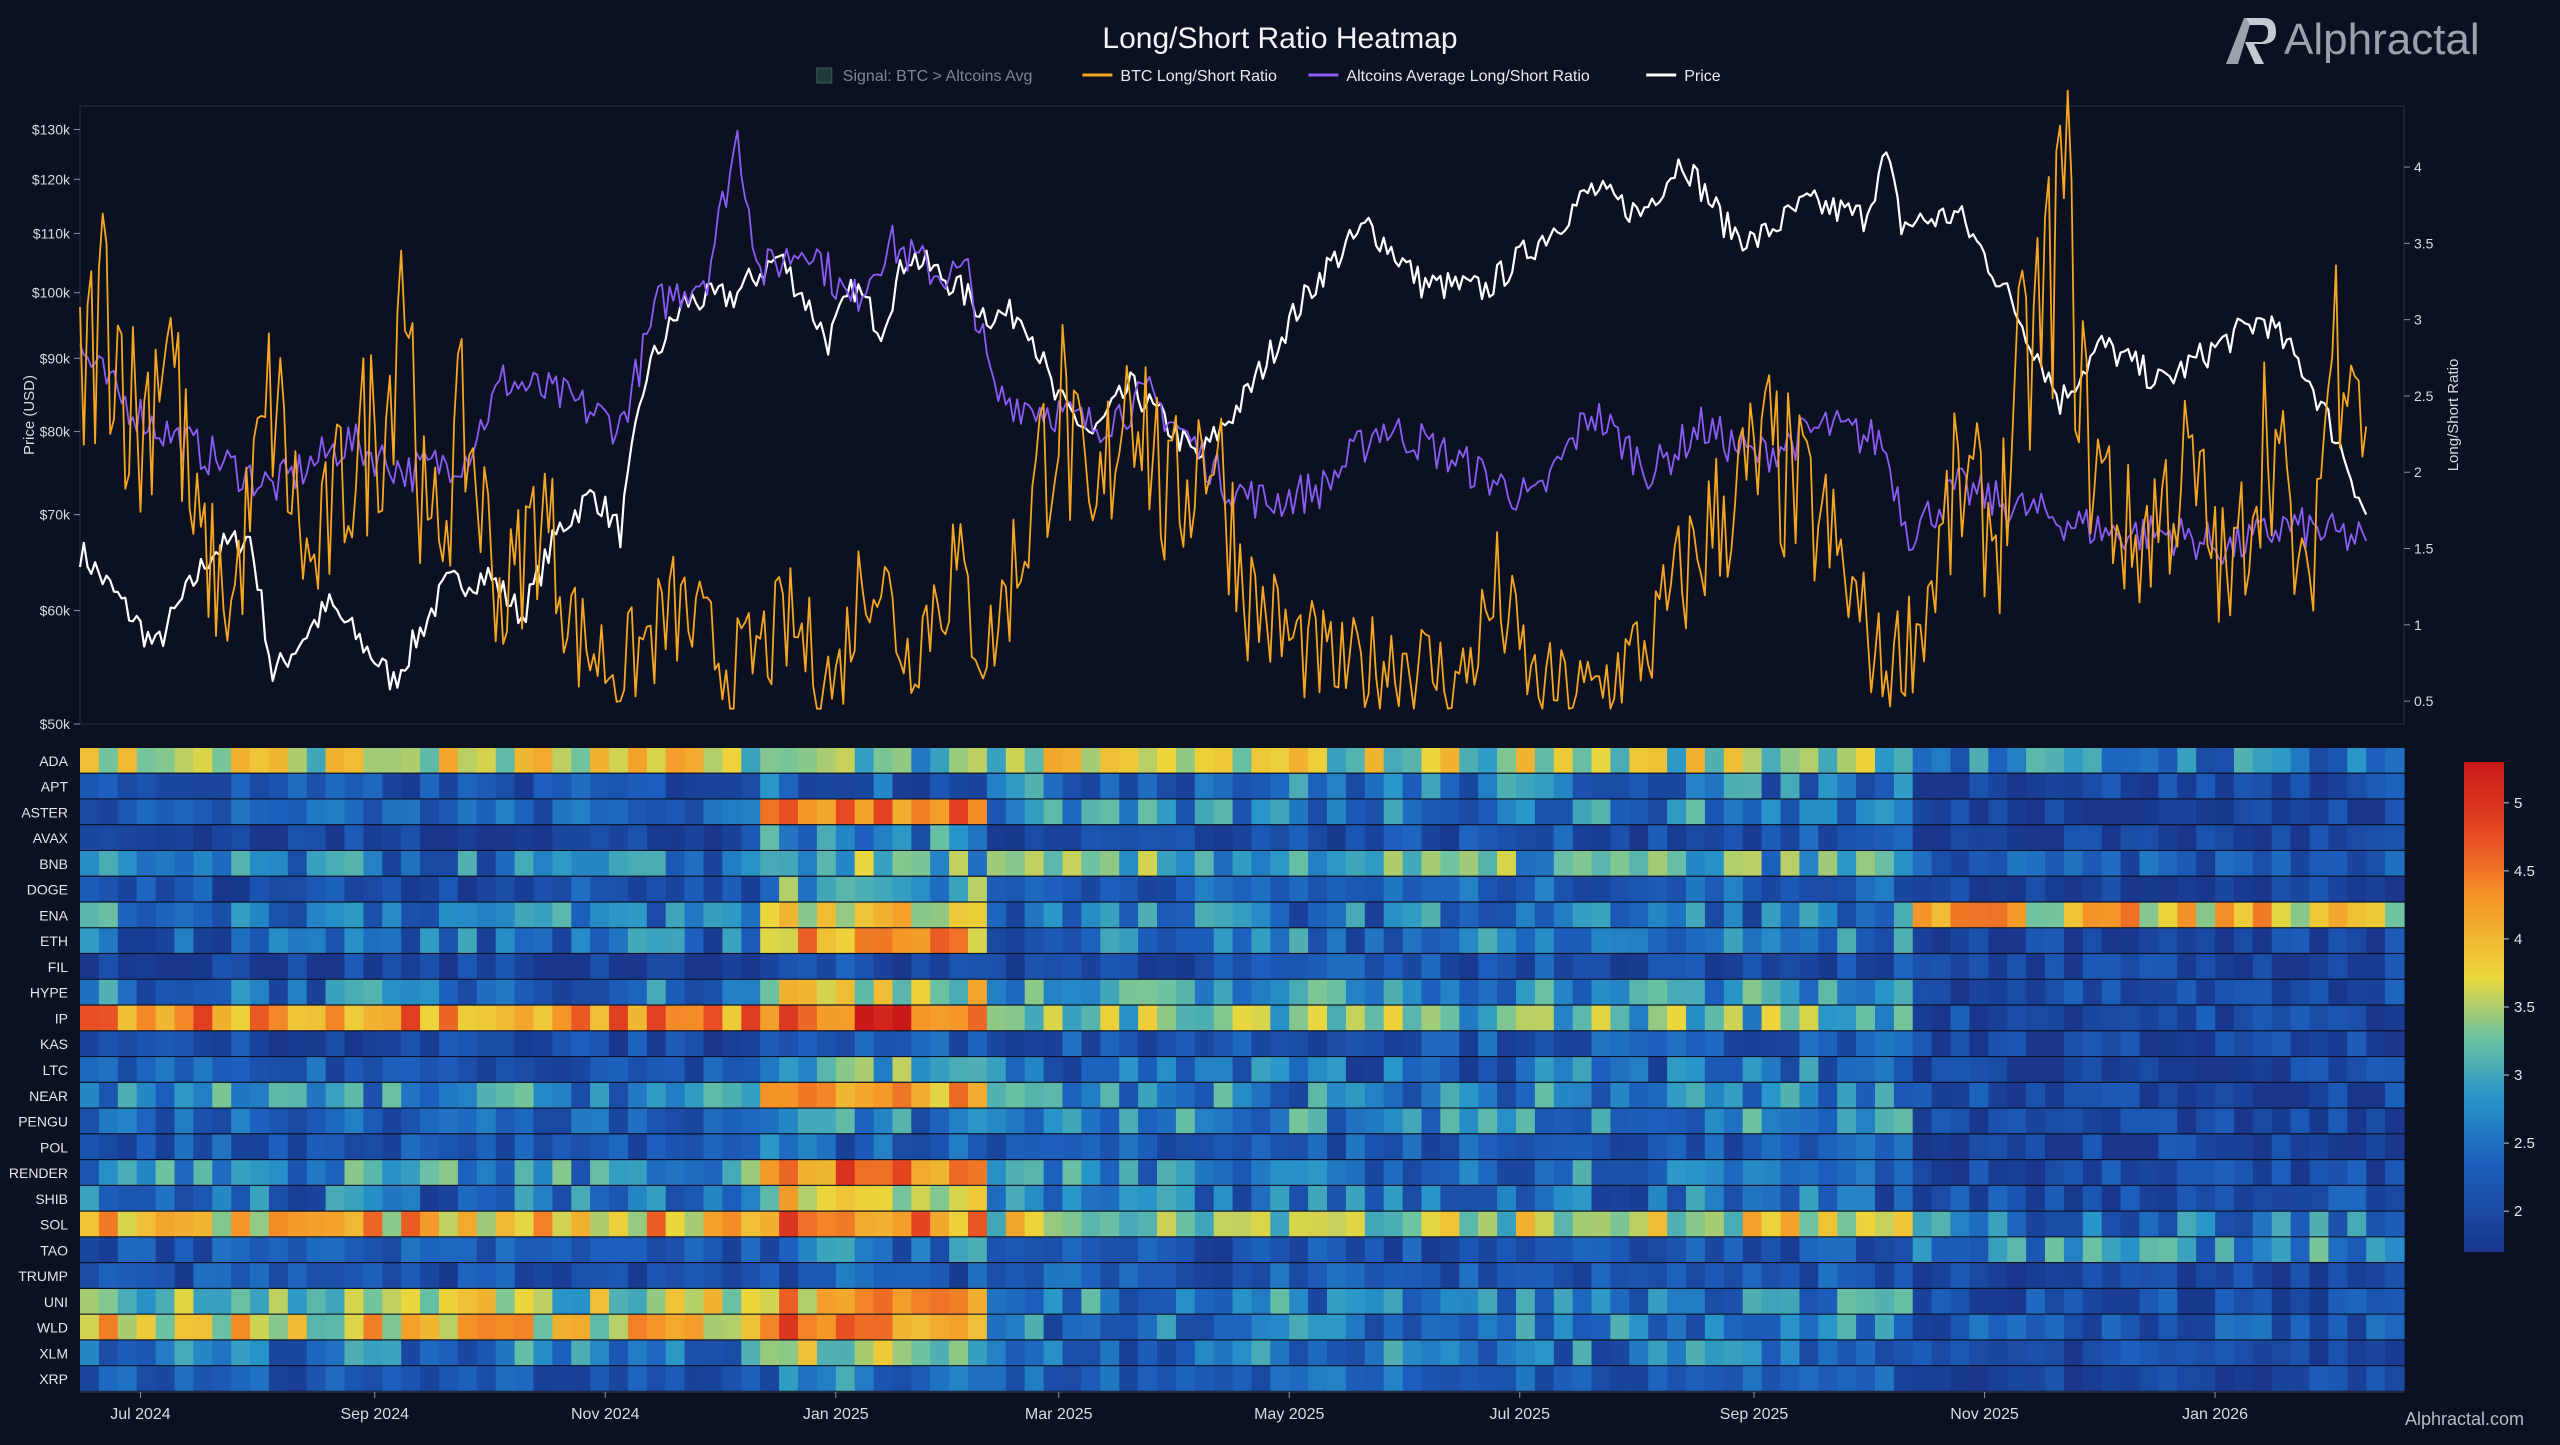  I want to click on y-tick-label: $110k, so click(52, 233).